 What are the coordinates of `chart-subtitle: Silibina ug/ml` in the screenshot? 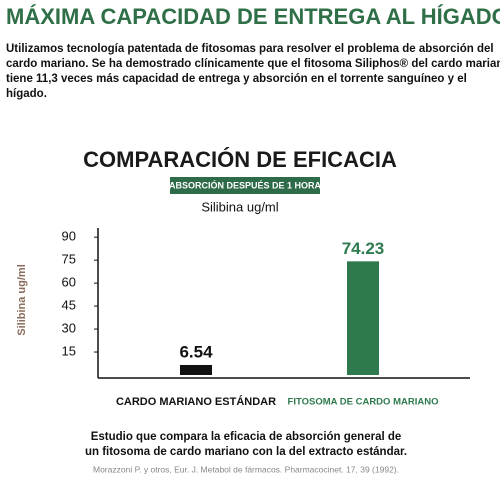 It's located at (239, 206).